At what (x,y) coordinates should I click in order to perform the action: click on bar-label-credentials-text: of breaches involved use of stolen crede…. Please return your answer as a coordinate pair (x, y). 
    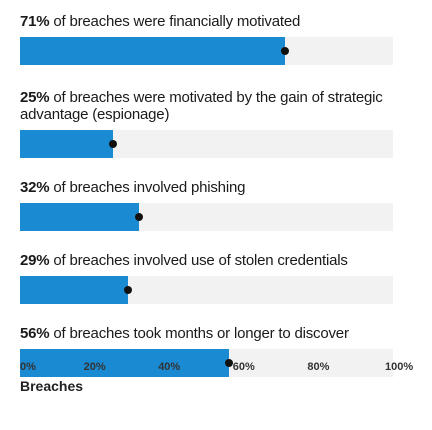
    Looking at the image, I should click on (198, 260).